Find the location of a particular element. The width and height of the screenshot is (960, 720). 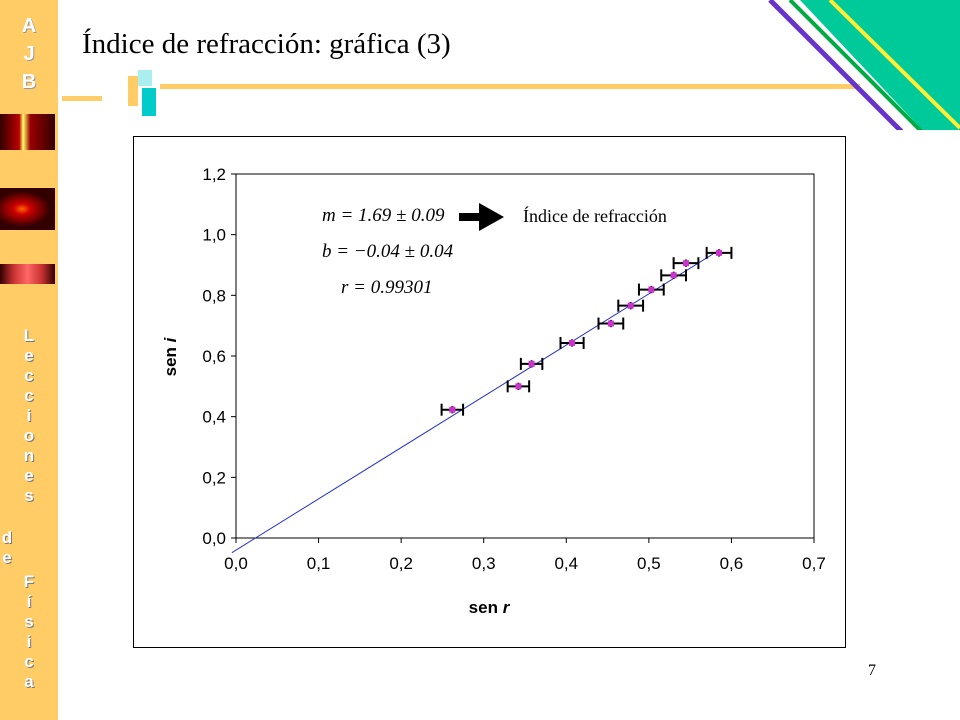

letter: n is located at coordinates (29, 455).